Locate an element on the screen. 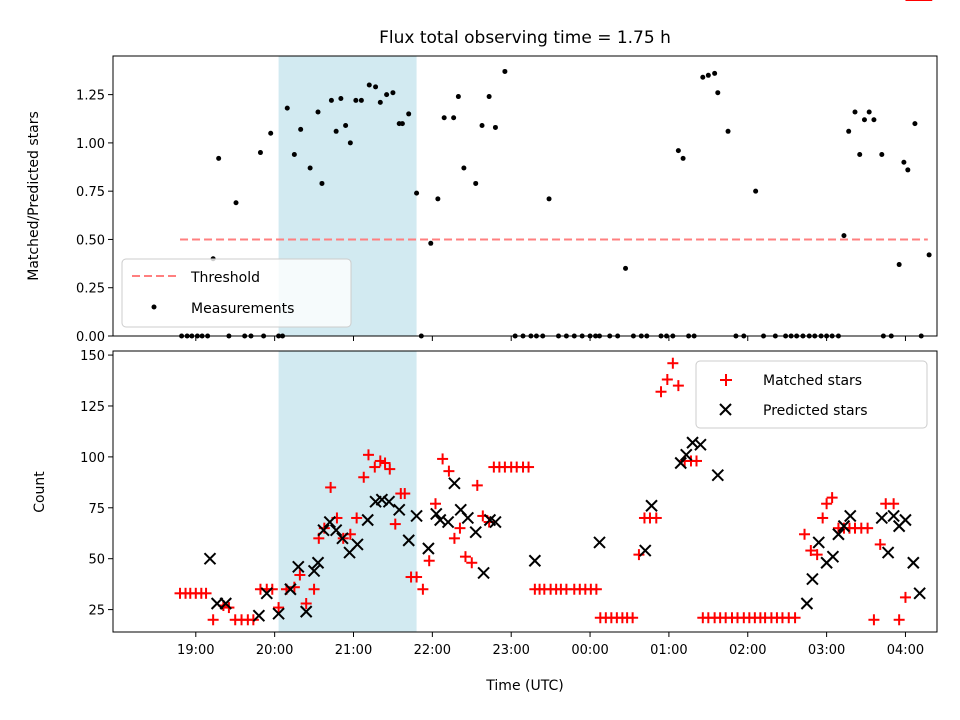 This screenshot has width=960, height=720. top-y-ticks: 0.00 0.25 0.50 0.75 1.00 1.25 is located at coordinates (94, 217).